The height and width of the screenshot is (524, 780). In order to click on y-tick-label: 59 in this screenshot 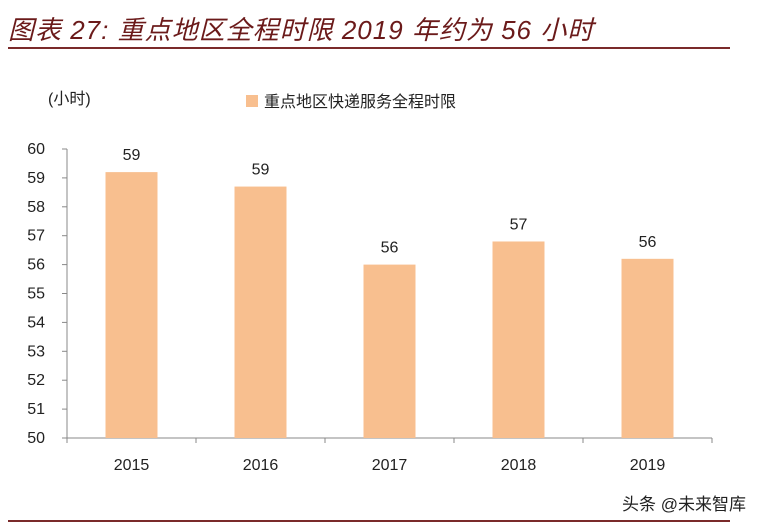, I will do `click(36, 178)`.